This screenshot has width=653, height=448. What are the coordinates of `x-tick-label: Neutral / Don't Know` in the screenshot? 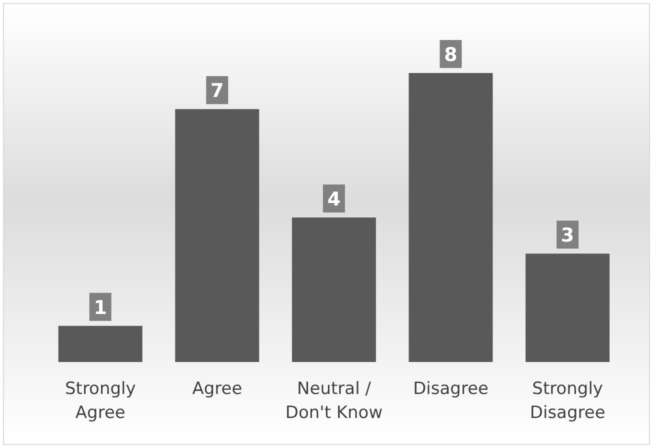 It's located at (334, 401).